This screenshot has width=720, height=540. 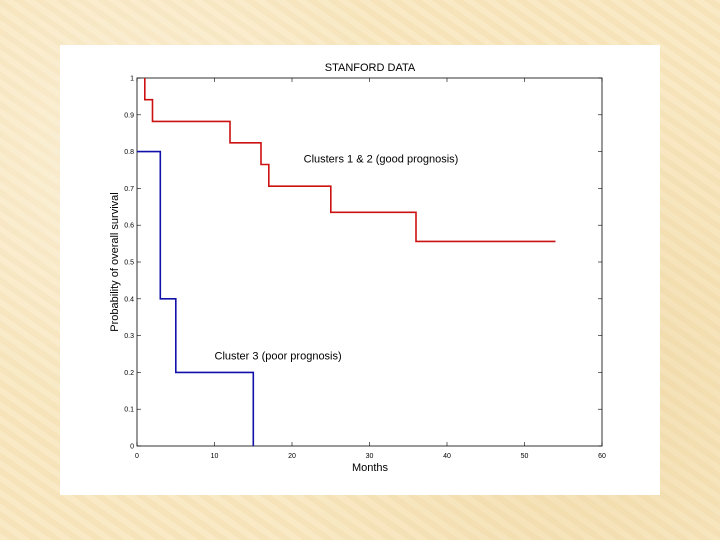 I want to click on y-tick-label-0: 0, so click(x=132, y=447).